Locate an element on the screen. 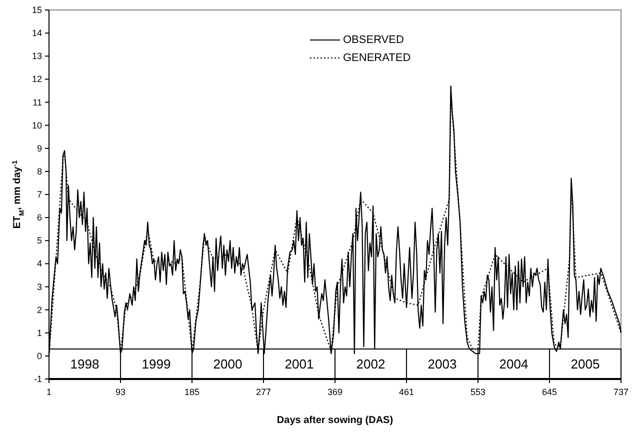 The width and height of the screenshot is (633, 438). x-tick-label: 185 is located at coordinates (192, 392).